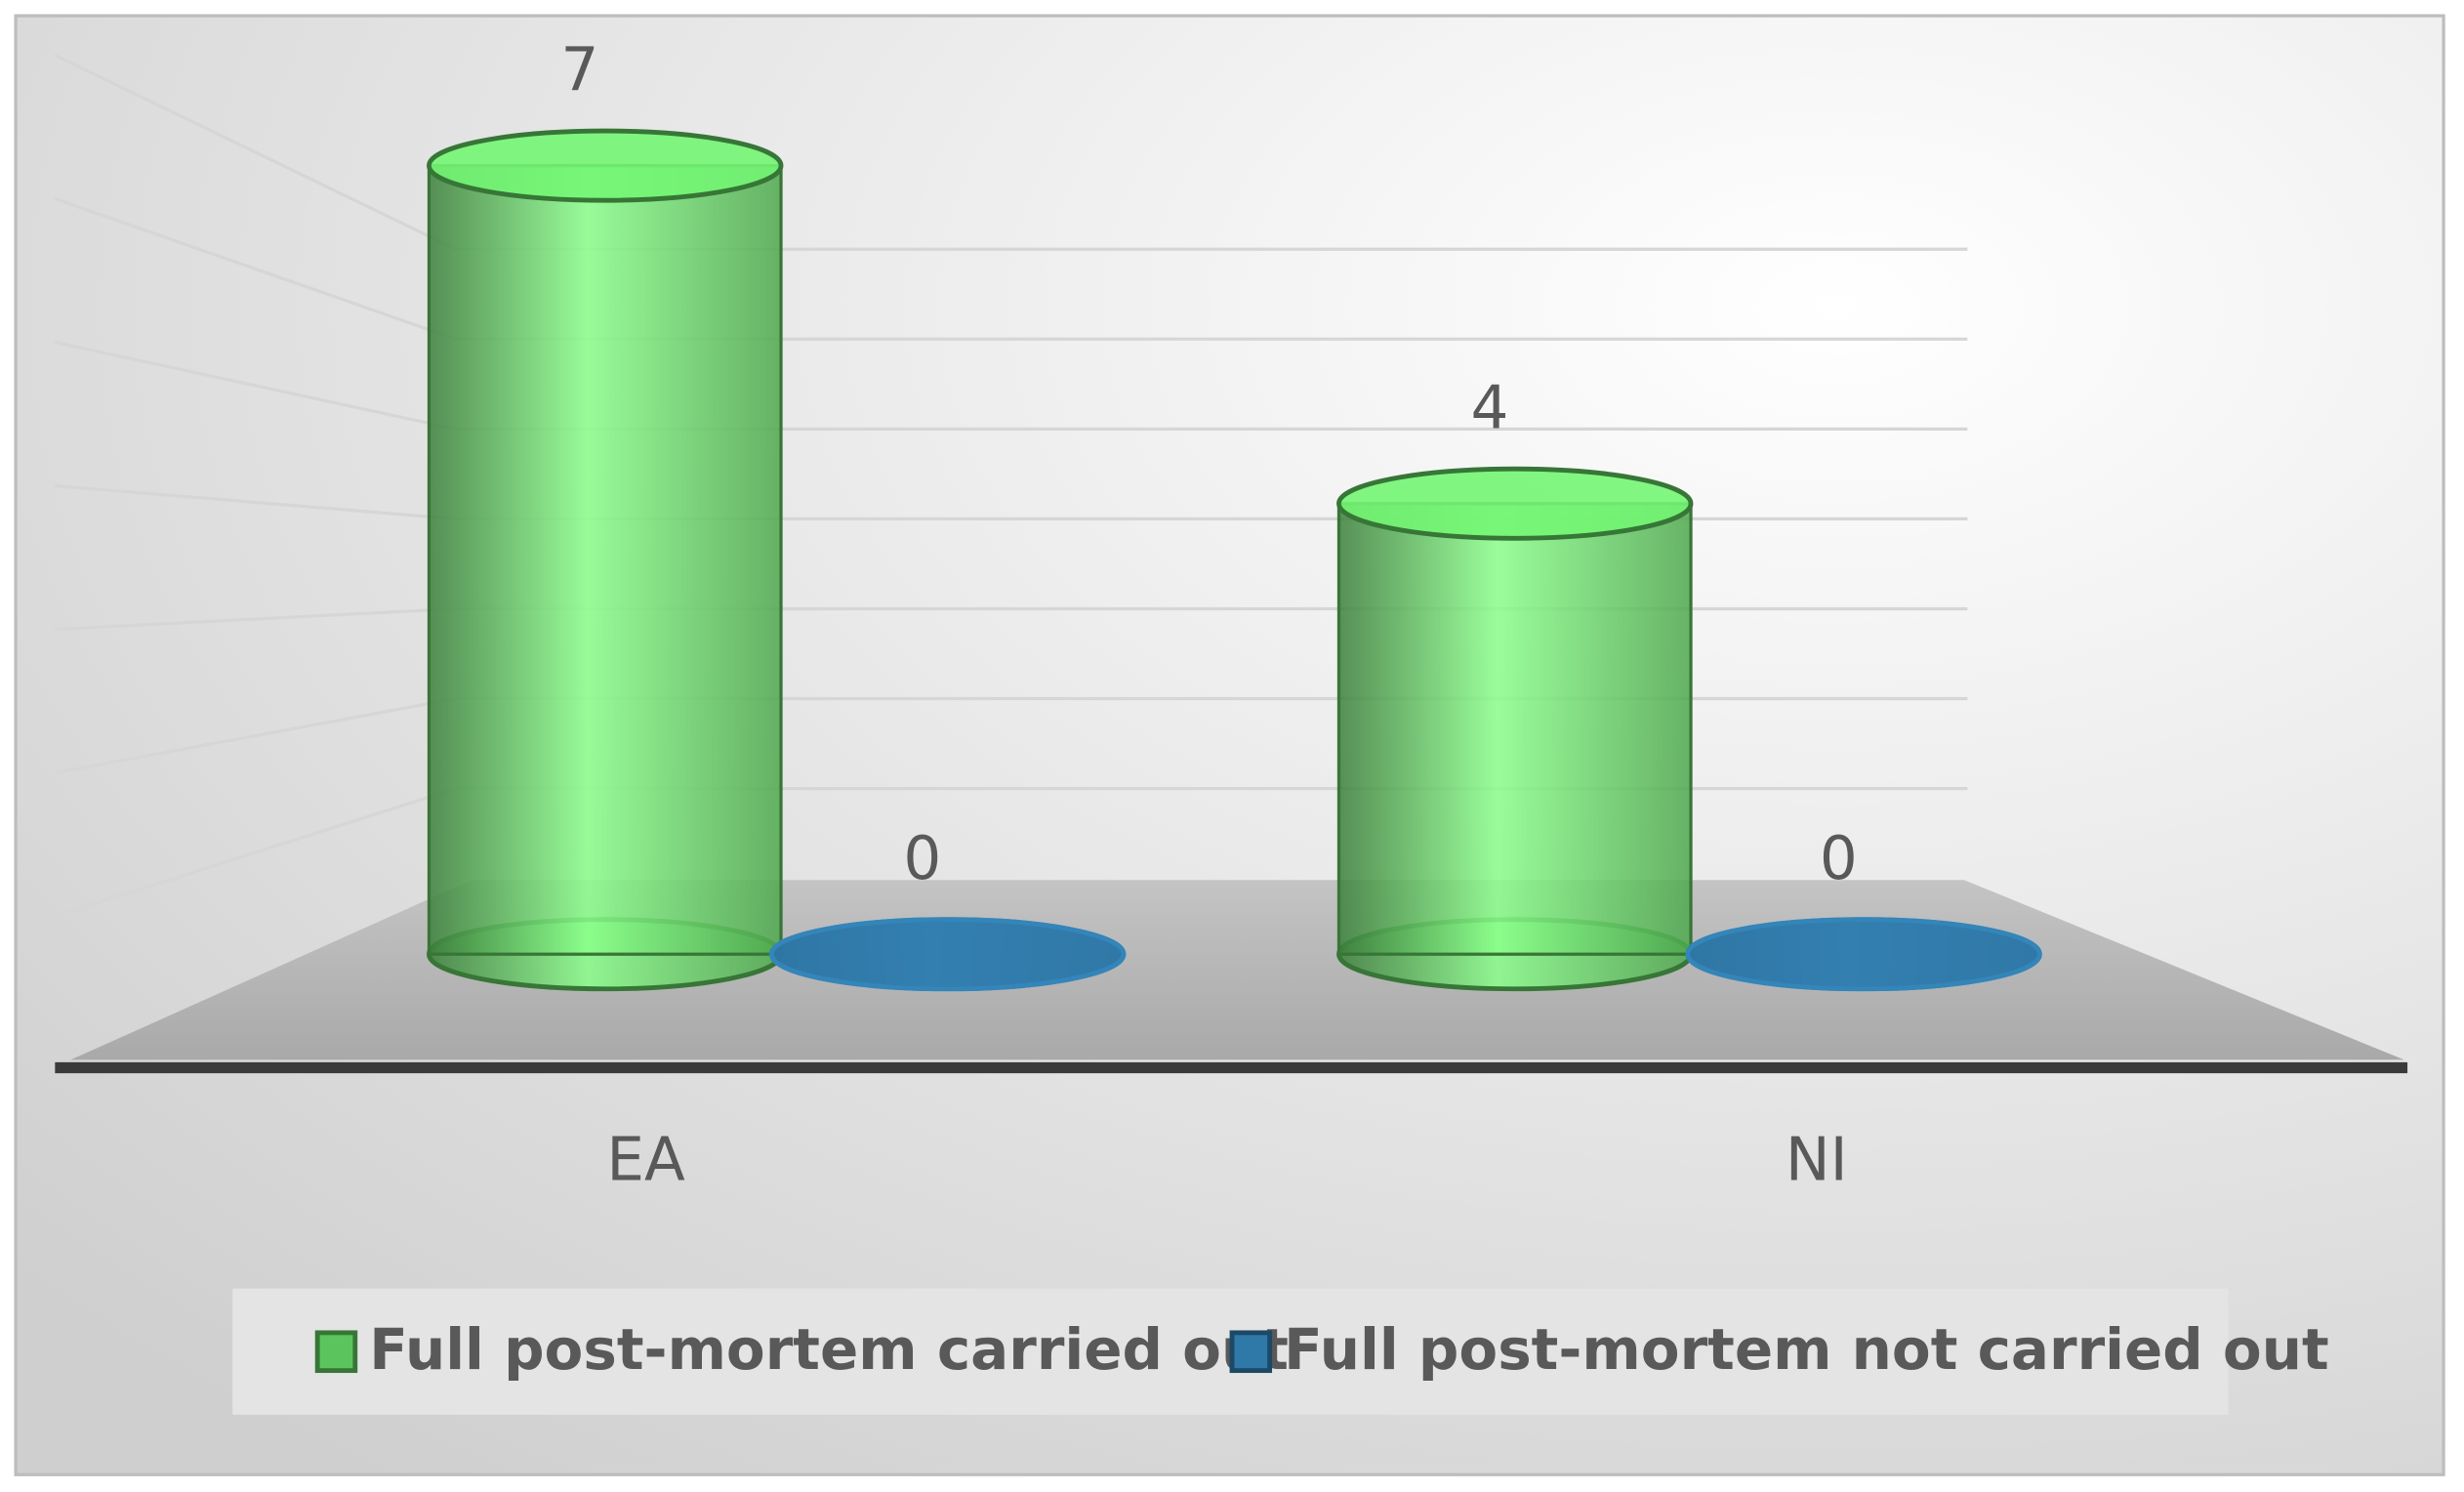 The image size is (2464, 1492). Describe the element at coordinates (645, 1160) in the screenshot. I see `x-tick-label: EA` at that location.